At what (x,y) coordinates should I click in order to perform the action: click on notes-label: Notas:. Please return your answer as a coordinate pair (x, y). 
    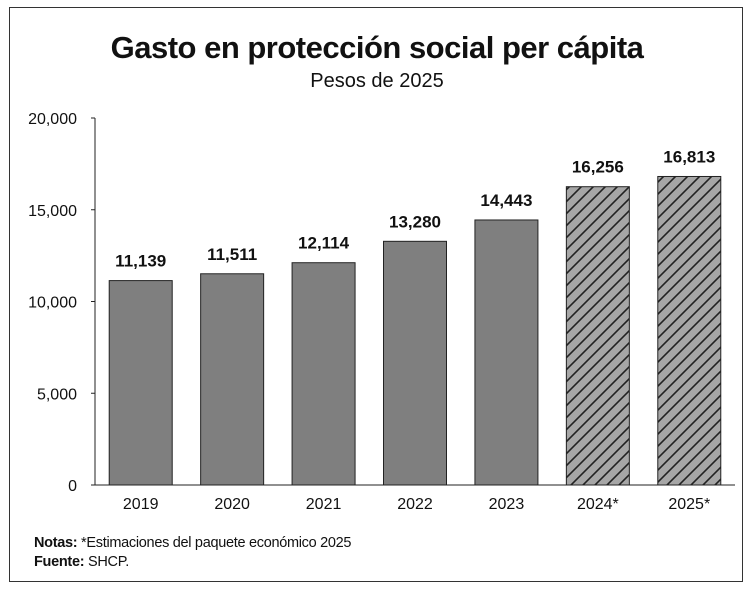
    Looking at the image, I should click on (56, 543).